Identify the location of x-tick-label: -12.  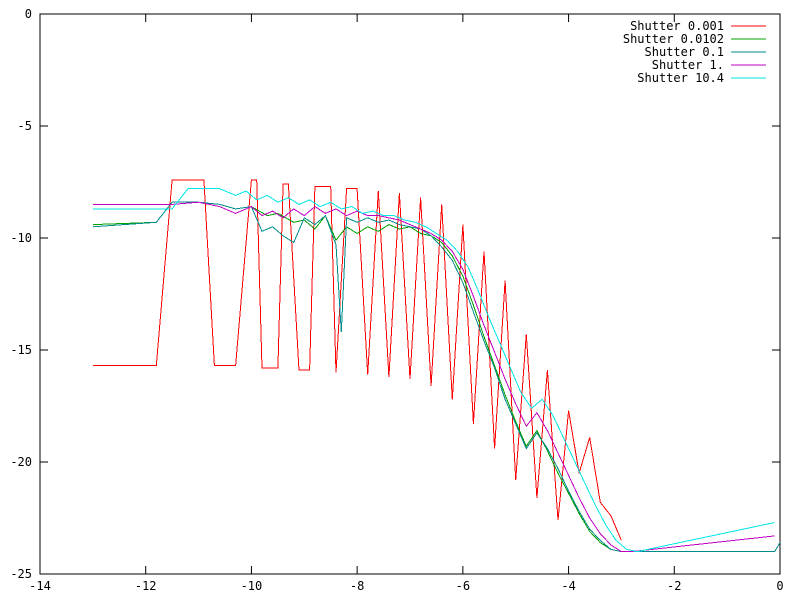
(146, 586).